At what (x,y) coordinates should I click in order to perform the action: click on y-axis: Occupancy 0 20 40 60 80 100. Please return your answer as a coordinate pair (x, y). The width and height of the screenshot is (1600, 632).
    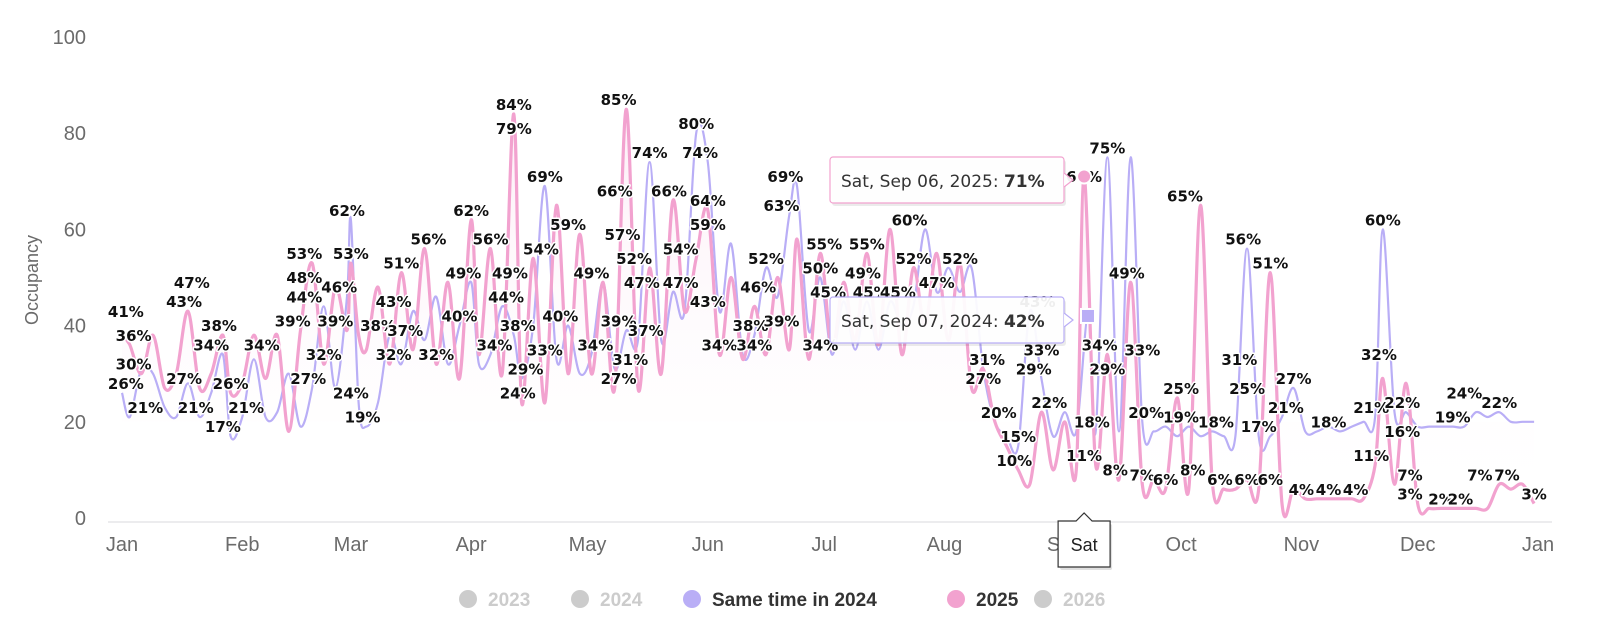
    Looking at the image, I should click on (54, 278).